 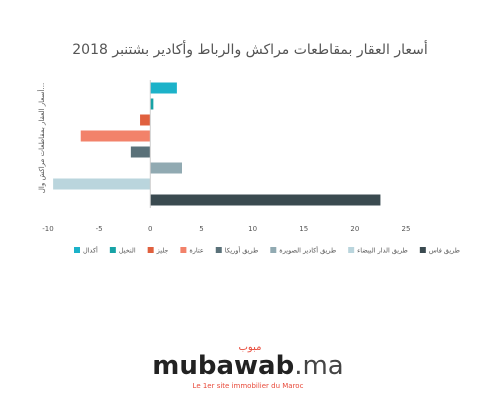 What do you see at coordinates (90, 250) in the screenshot?
I see `legend-label: أكدال` at bounding box center [90, 250].